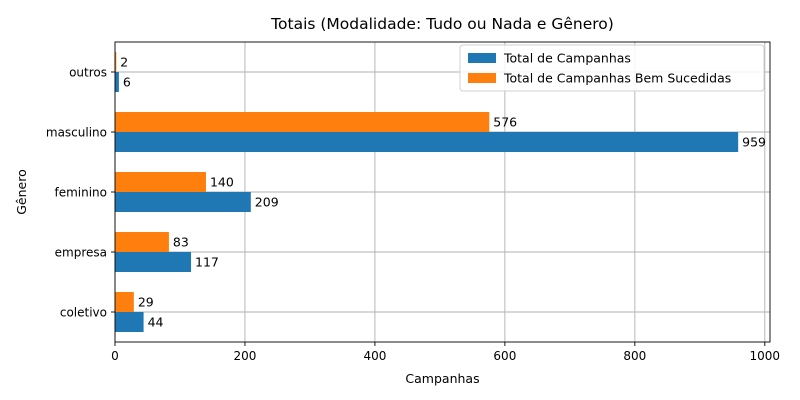 The height and width of the screenshot is (400, 800). I want to click on bar-value-label: 959, so click(754, 142).